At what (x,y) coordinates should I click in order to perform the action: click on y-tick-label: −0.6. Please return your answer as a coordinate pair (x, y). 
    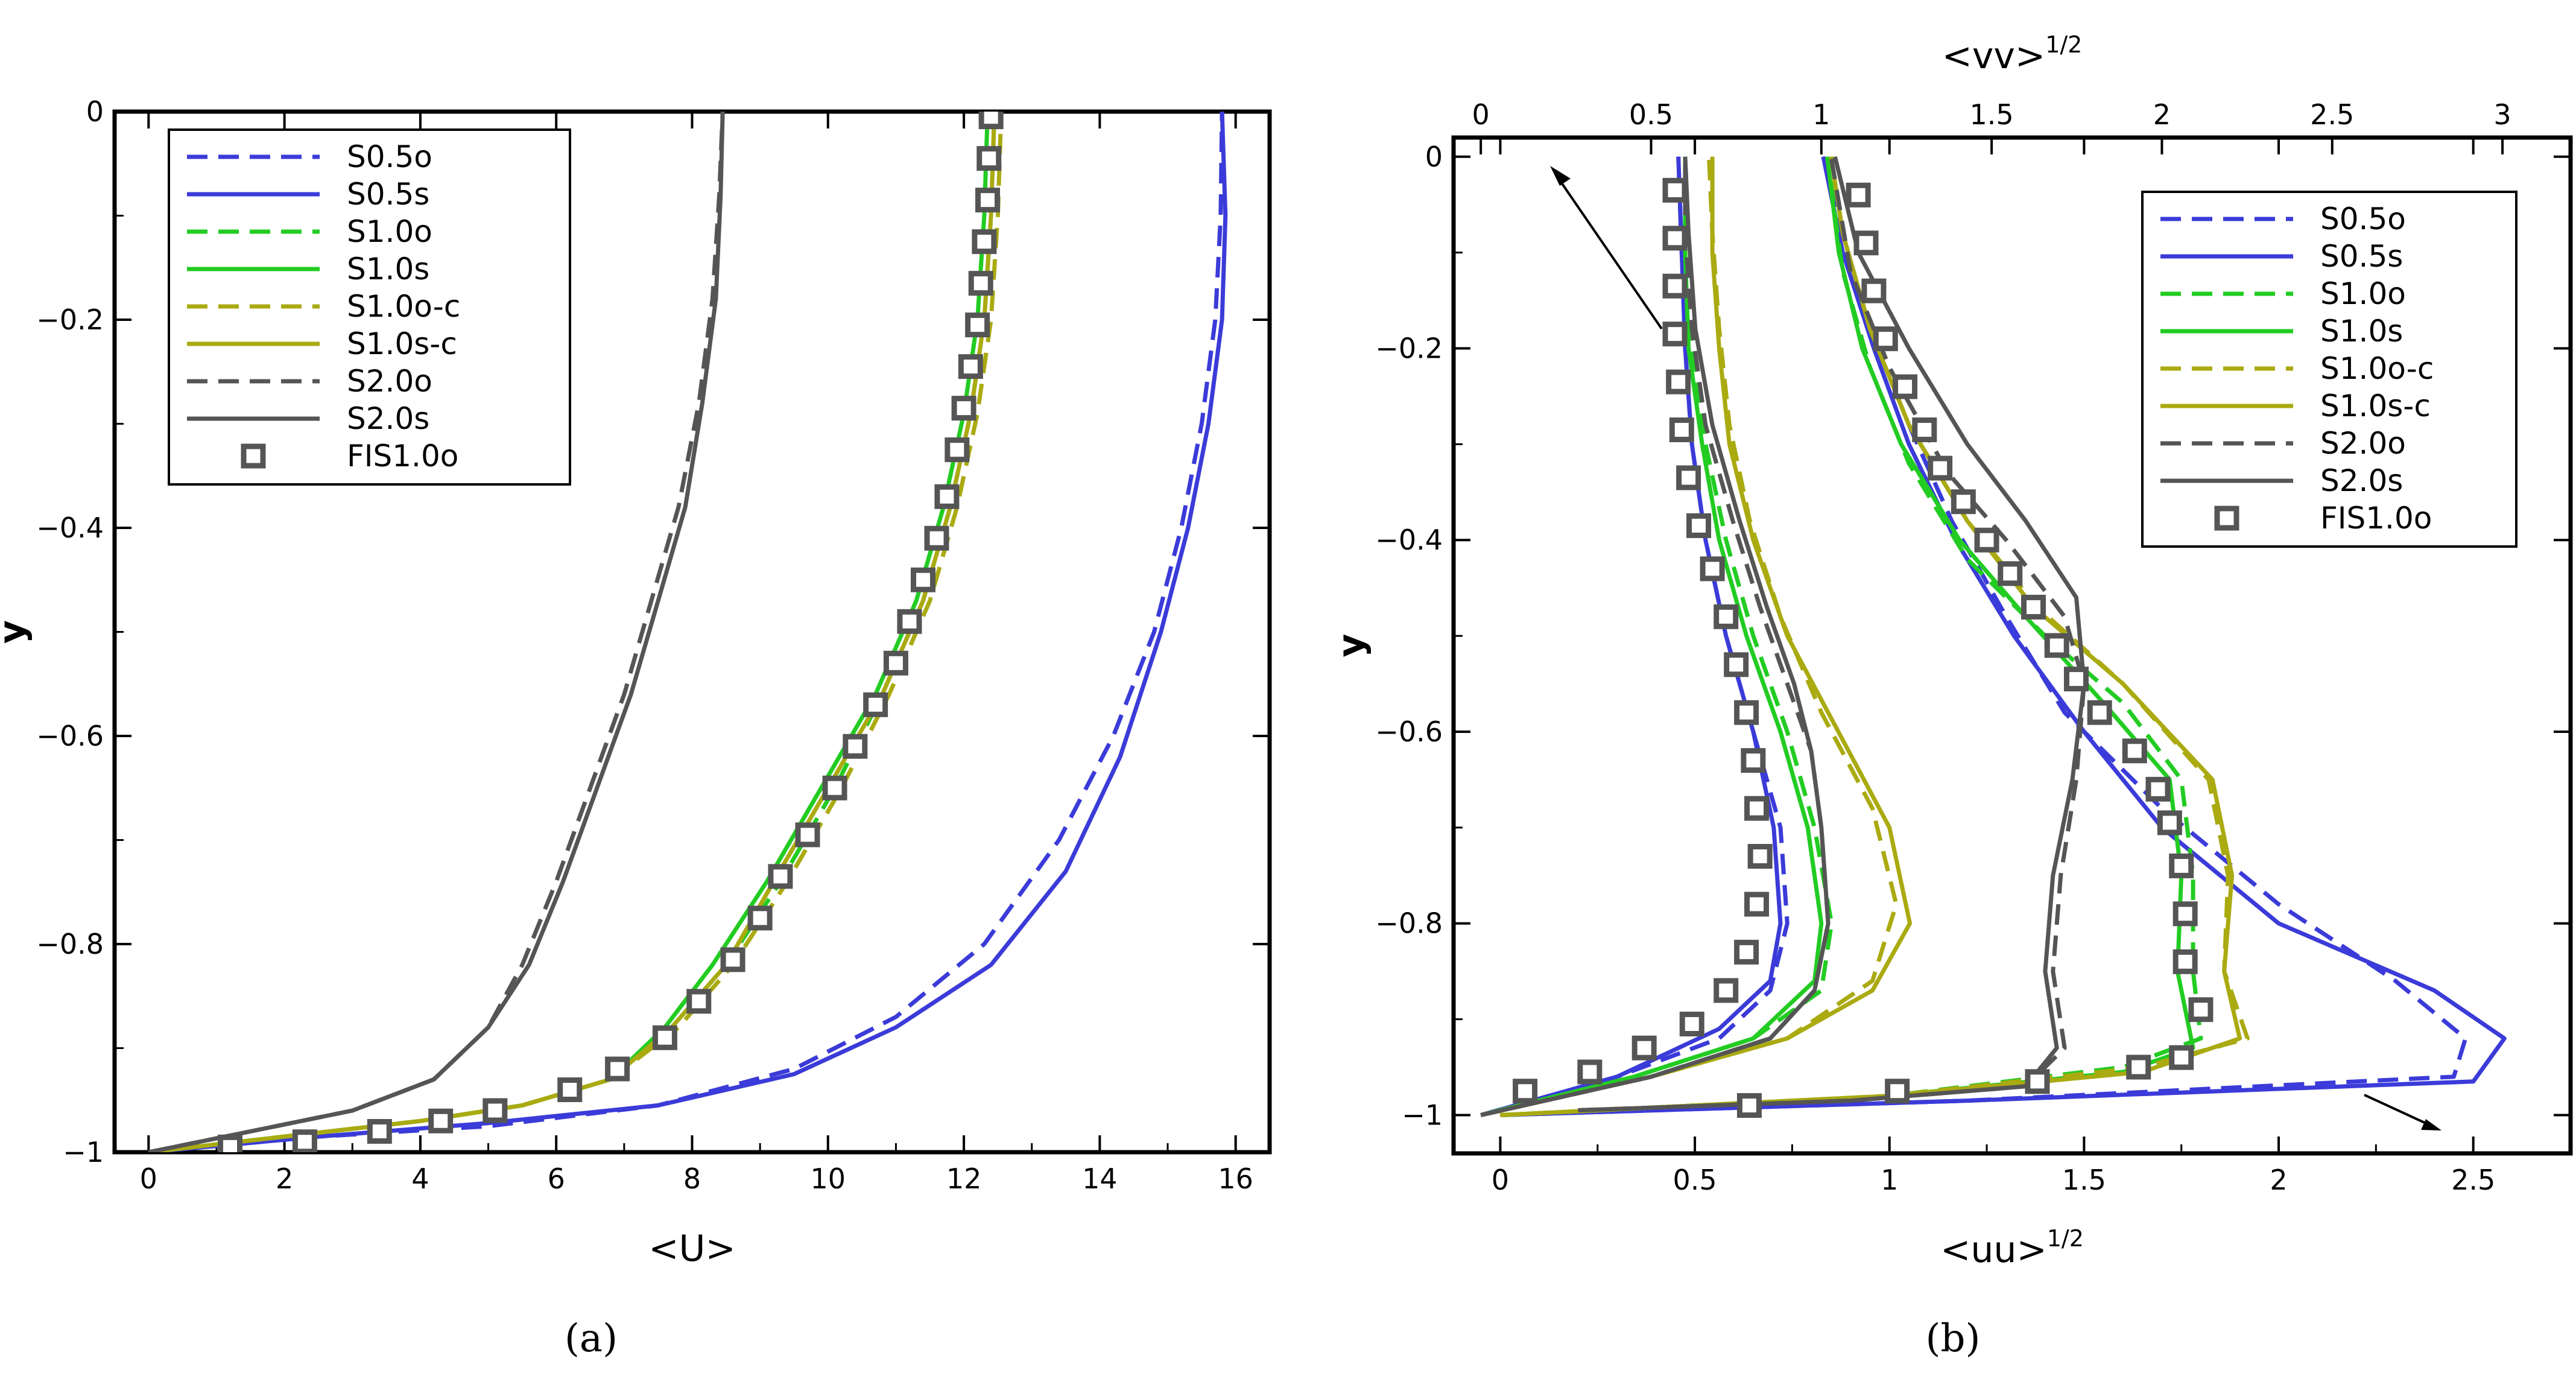
    Looking at the image, I should click on (70, 736).